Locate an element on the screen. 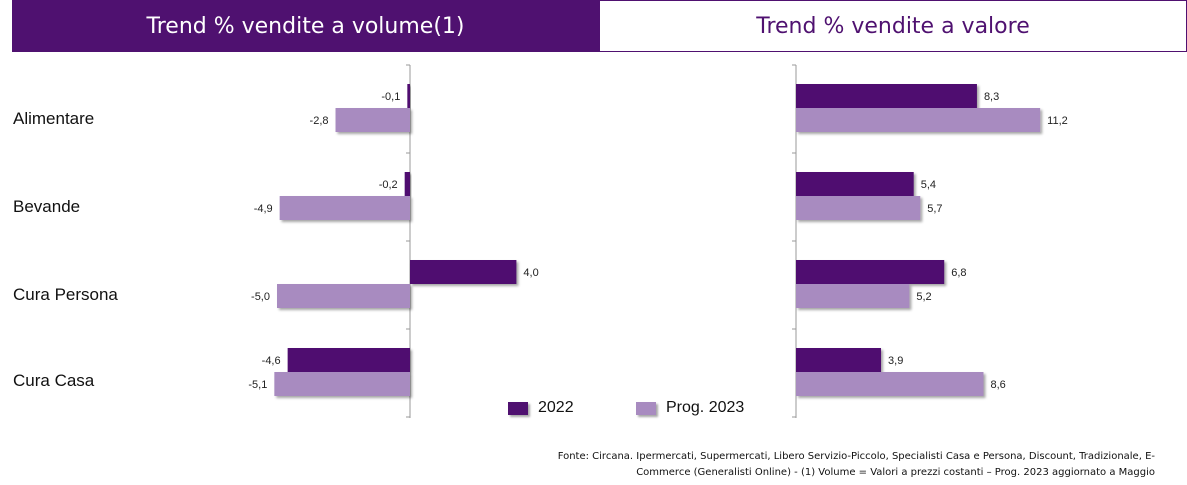  value-bar-cura-persona-2022 is located at coordinates (870, 272).